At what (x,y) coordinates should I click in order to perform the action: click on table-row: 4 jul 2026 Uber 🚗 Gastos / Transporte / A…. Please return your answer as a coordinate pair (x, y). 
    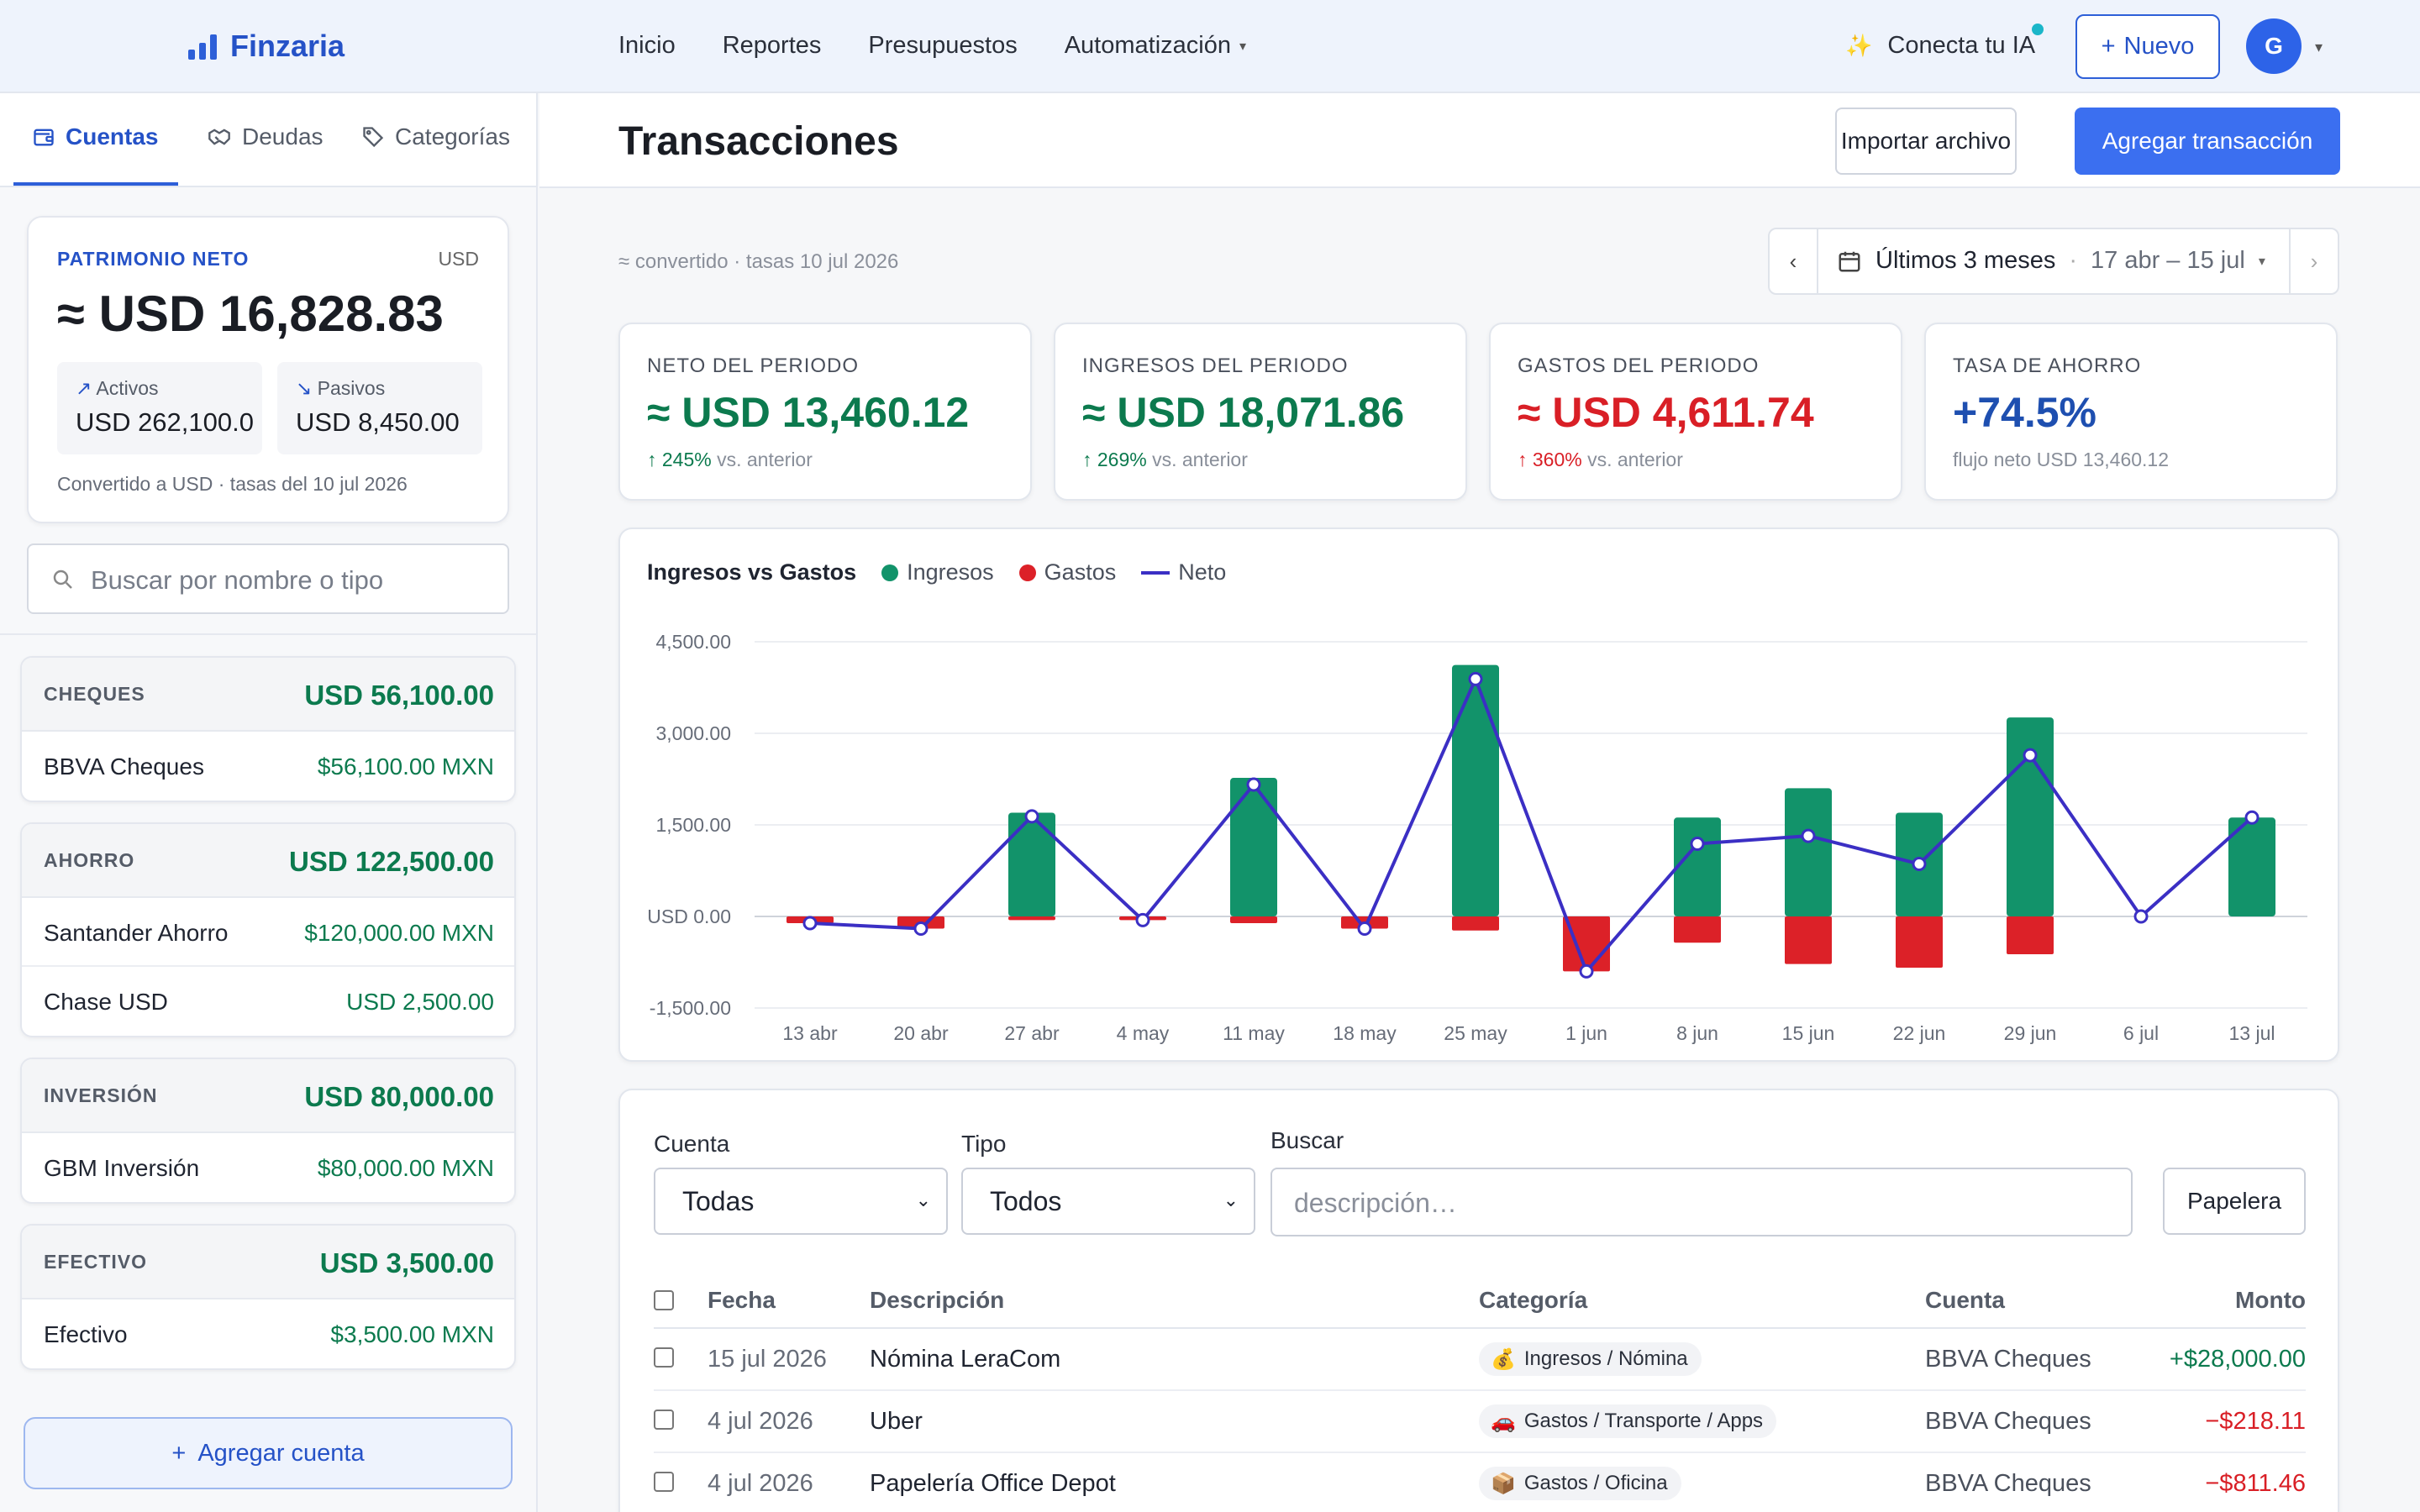
    Looking at the image, I should click on (1480, 1422).